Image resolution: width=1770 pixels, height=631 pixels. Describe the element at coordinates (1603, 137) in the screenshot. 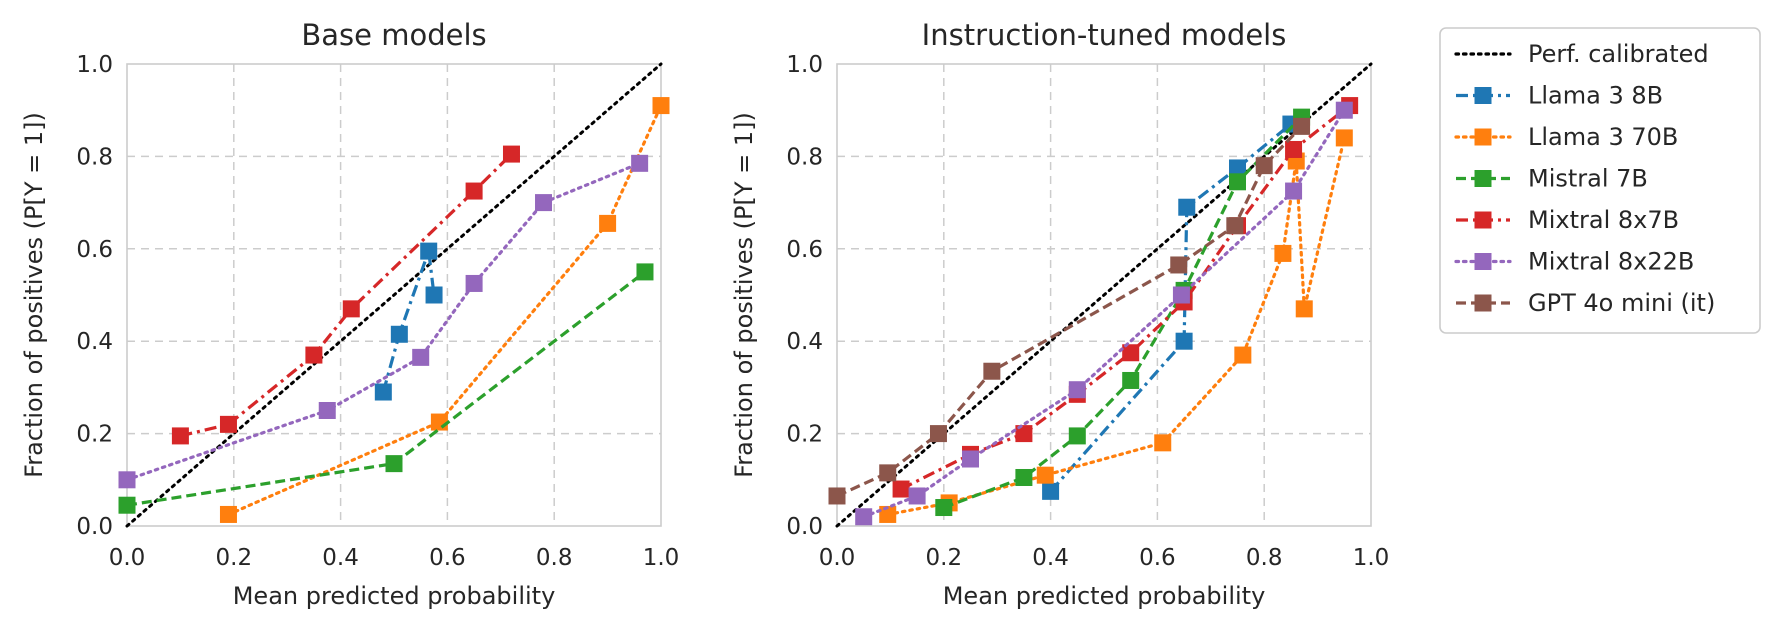

I see `legend-label: Llama 3 70B` at that location.